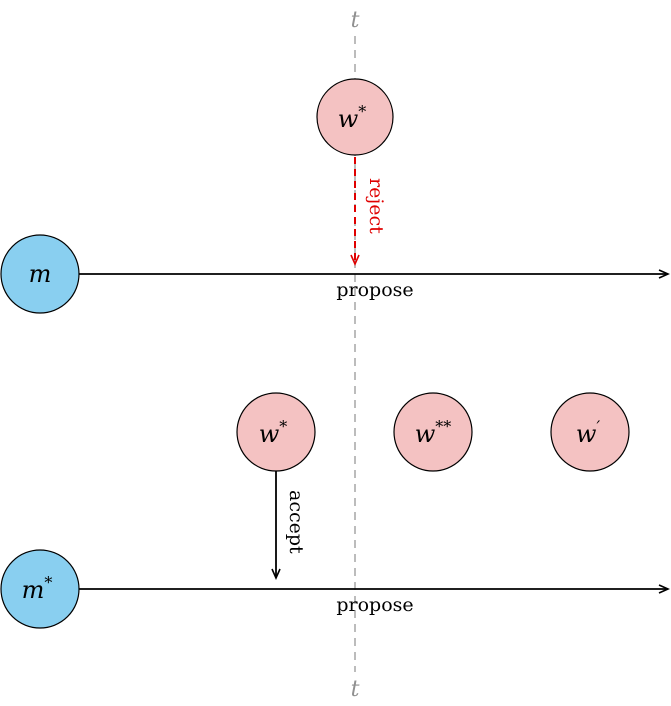  I want to click on time-label-bottom: t, so click(355, 689).